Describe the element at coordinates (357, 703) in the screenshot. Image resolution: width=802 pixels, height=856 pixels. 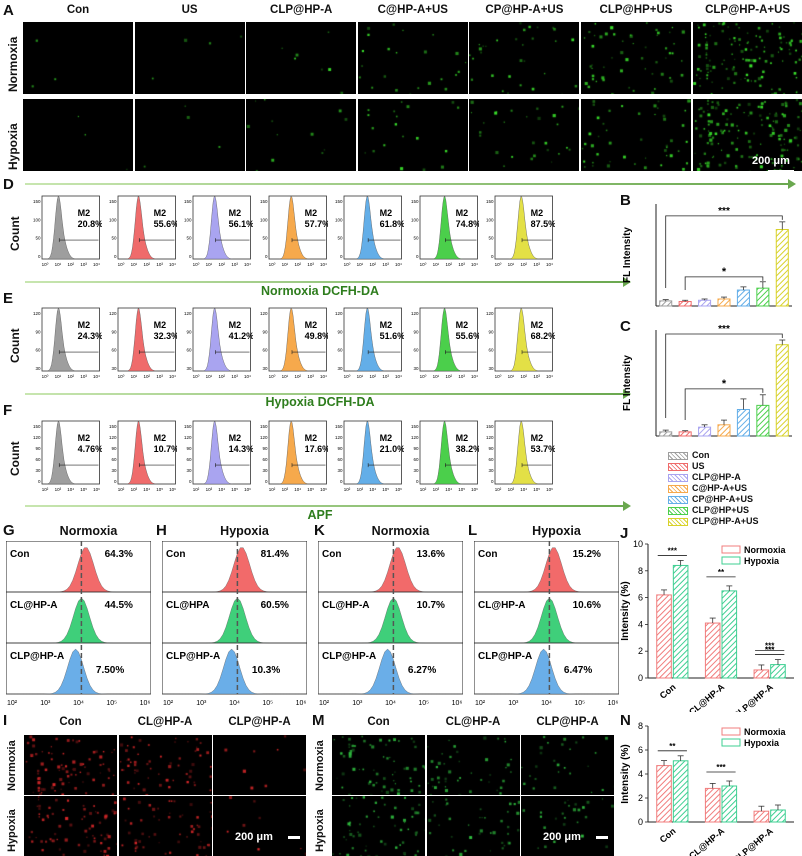
I see `overlay-xtick: 10³` at that location.